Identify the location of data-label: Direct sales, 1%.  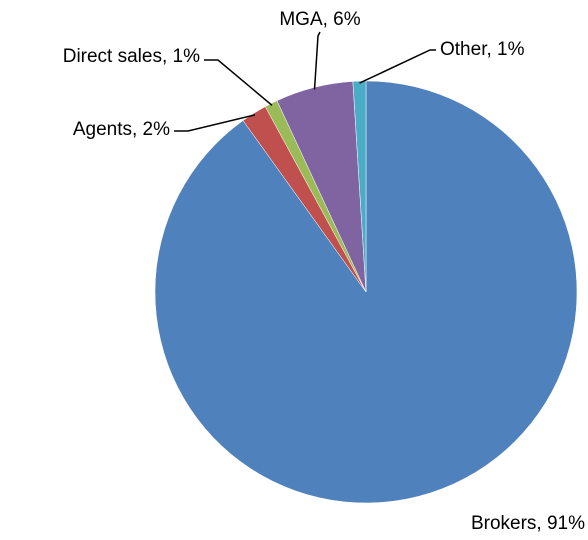
(131, 56).